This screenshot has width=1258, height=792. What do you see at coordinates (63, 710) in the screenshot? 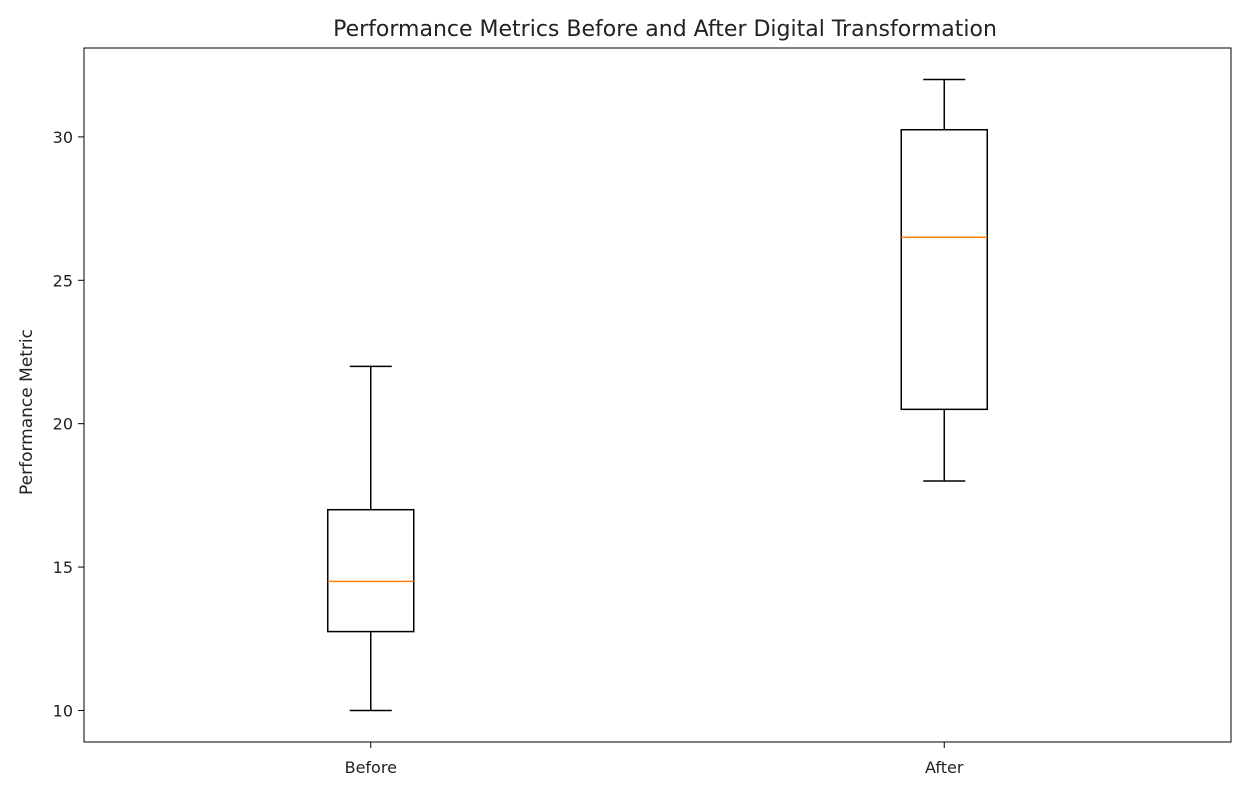
I see `y-tick-label: 10` at bounding box center [63, 710].